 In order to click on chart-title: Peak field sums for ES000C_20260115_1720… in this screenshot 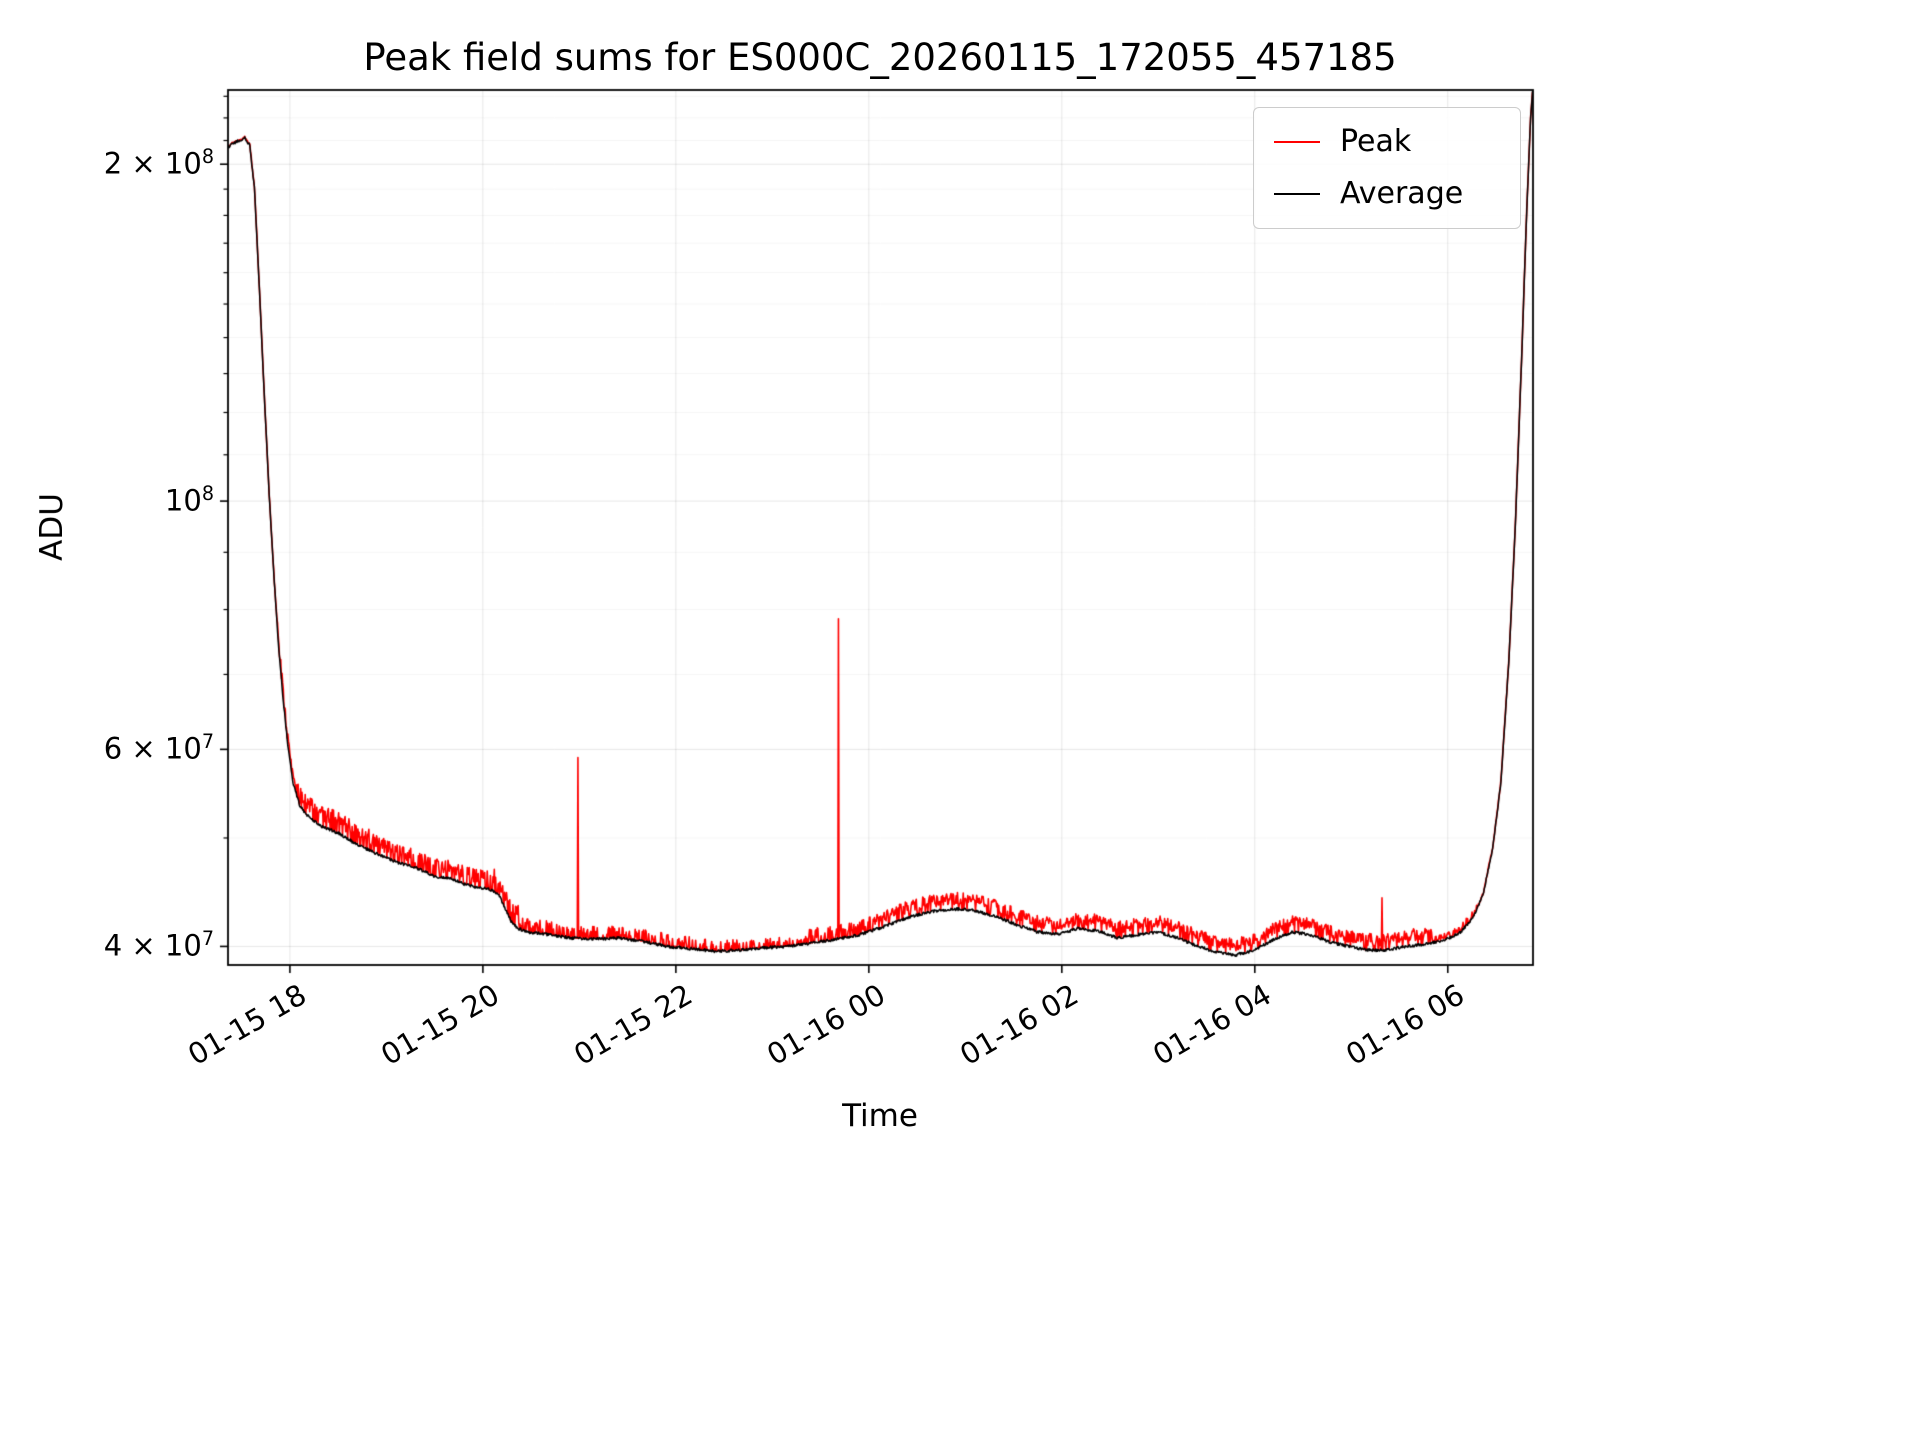, I will do `click(880, 57)`.